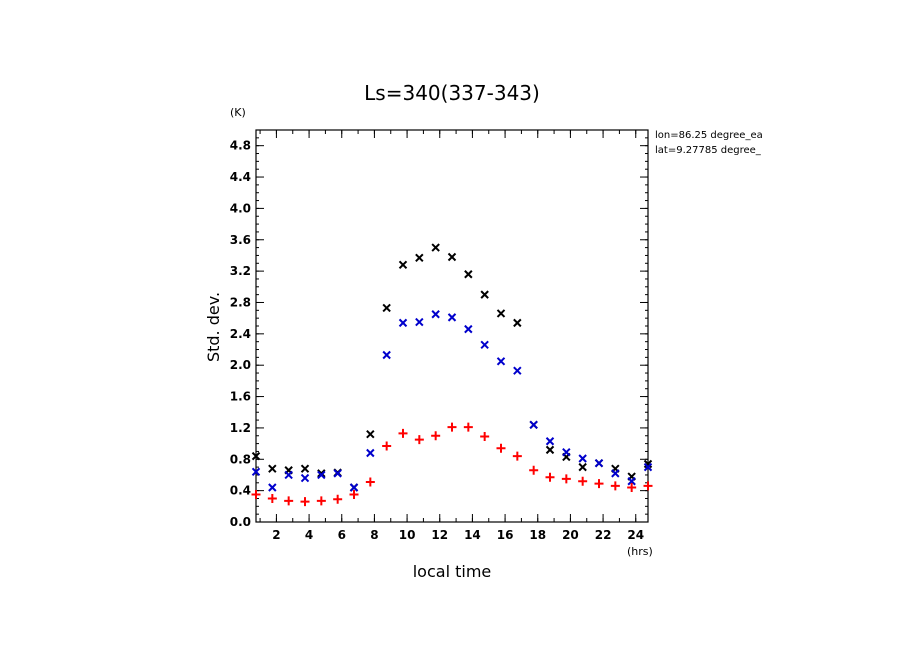  What do you see at coordinates (240, 240) in the screenshot?
I see `y-tick-label: 3.6` at bounding box center [240, 240].